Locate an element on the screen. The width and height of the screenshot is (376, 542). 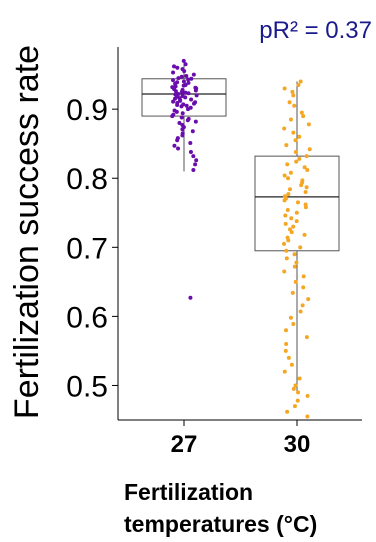
y-tick-label-3: 0.8 is located at coordinates (87, 179).